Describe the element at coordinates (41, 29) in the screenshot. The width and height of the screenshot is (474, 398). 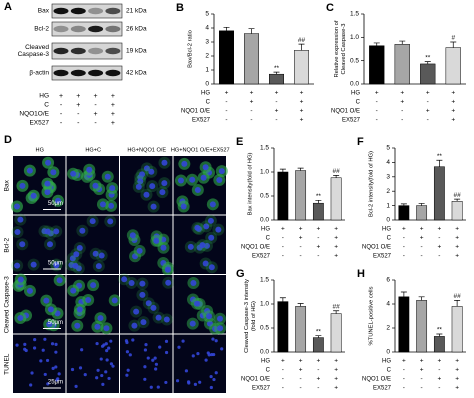
I see `blot-label: Bcl-2` at that location.